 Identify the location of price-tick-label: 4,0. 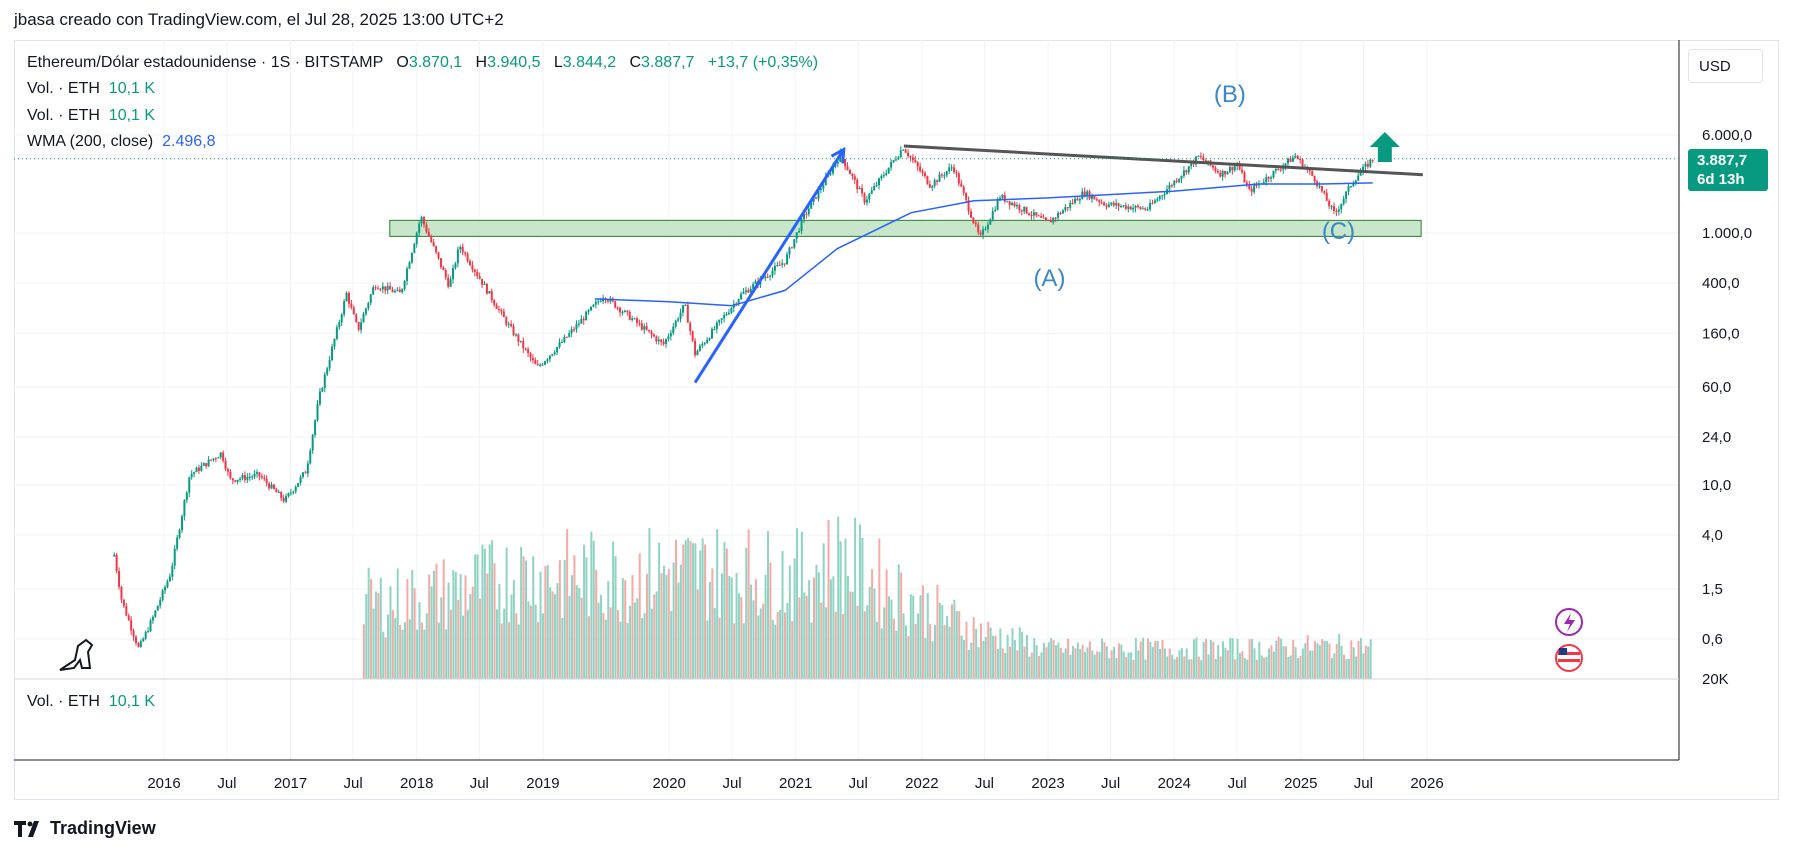
(1712, 535).